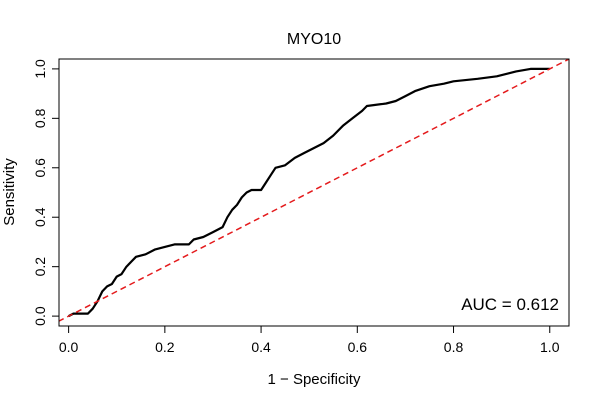 This screenshot has width=600, height=400. I want to click on x-tick-label: 0.4, so click(261, 347).